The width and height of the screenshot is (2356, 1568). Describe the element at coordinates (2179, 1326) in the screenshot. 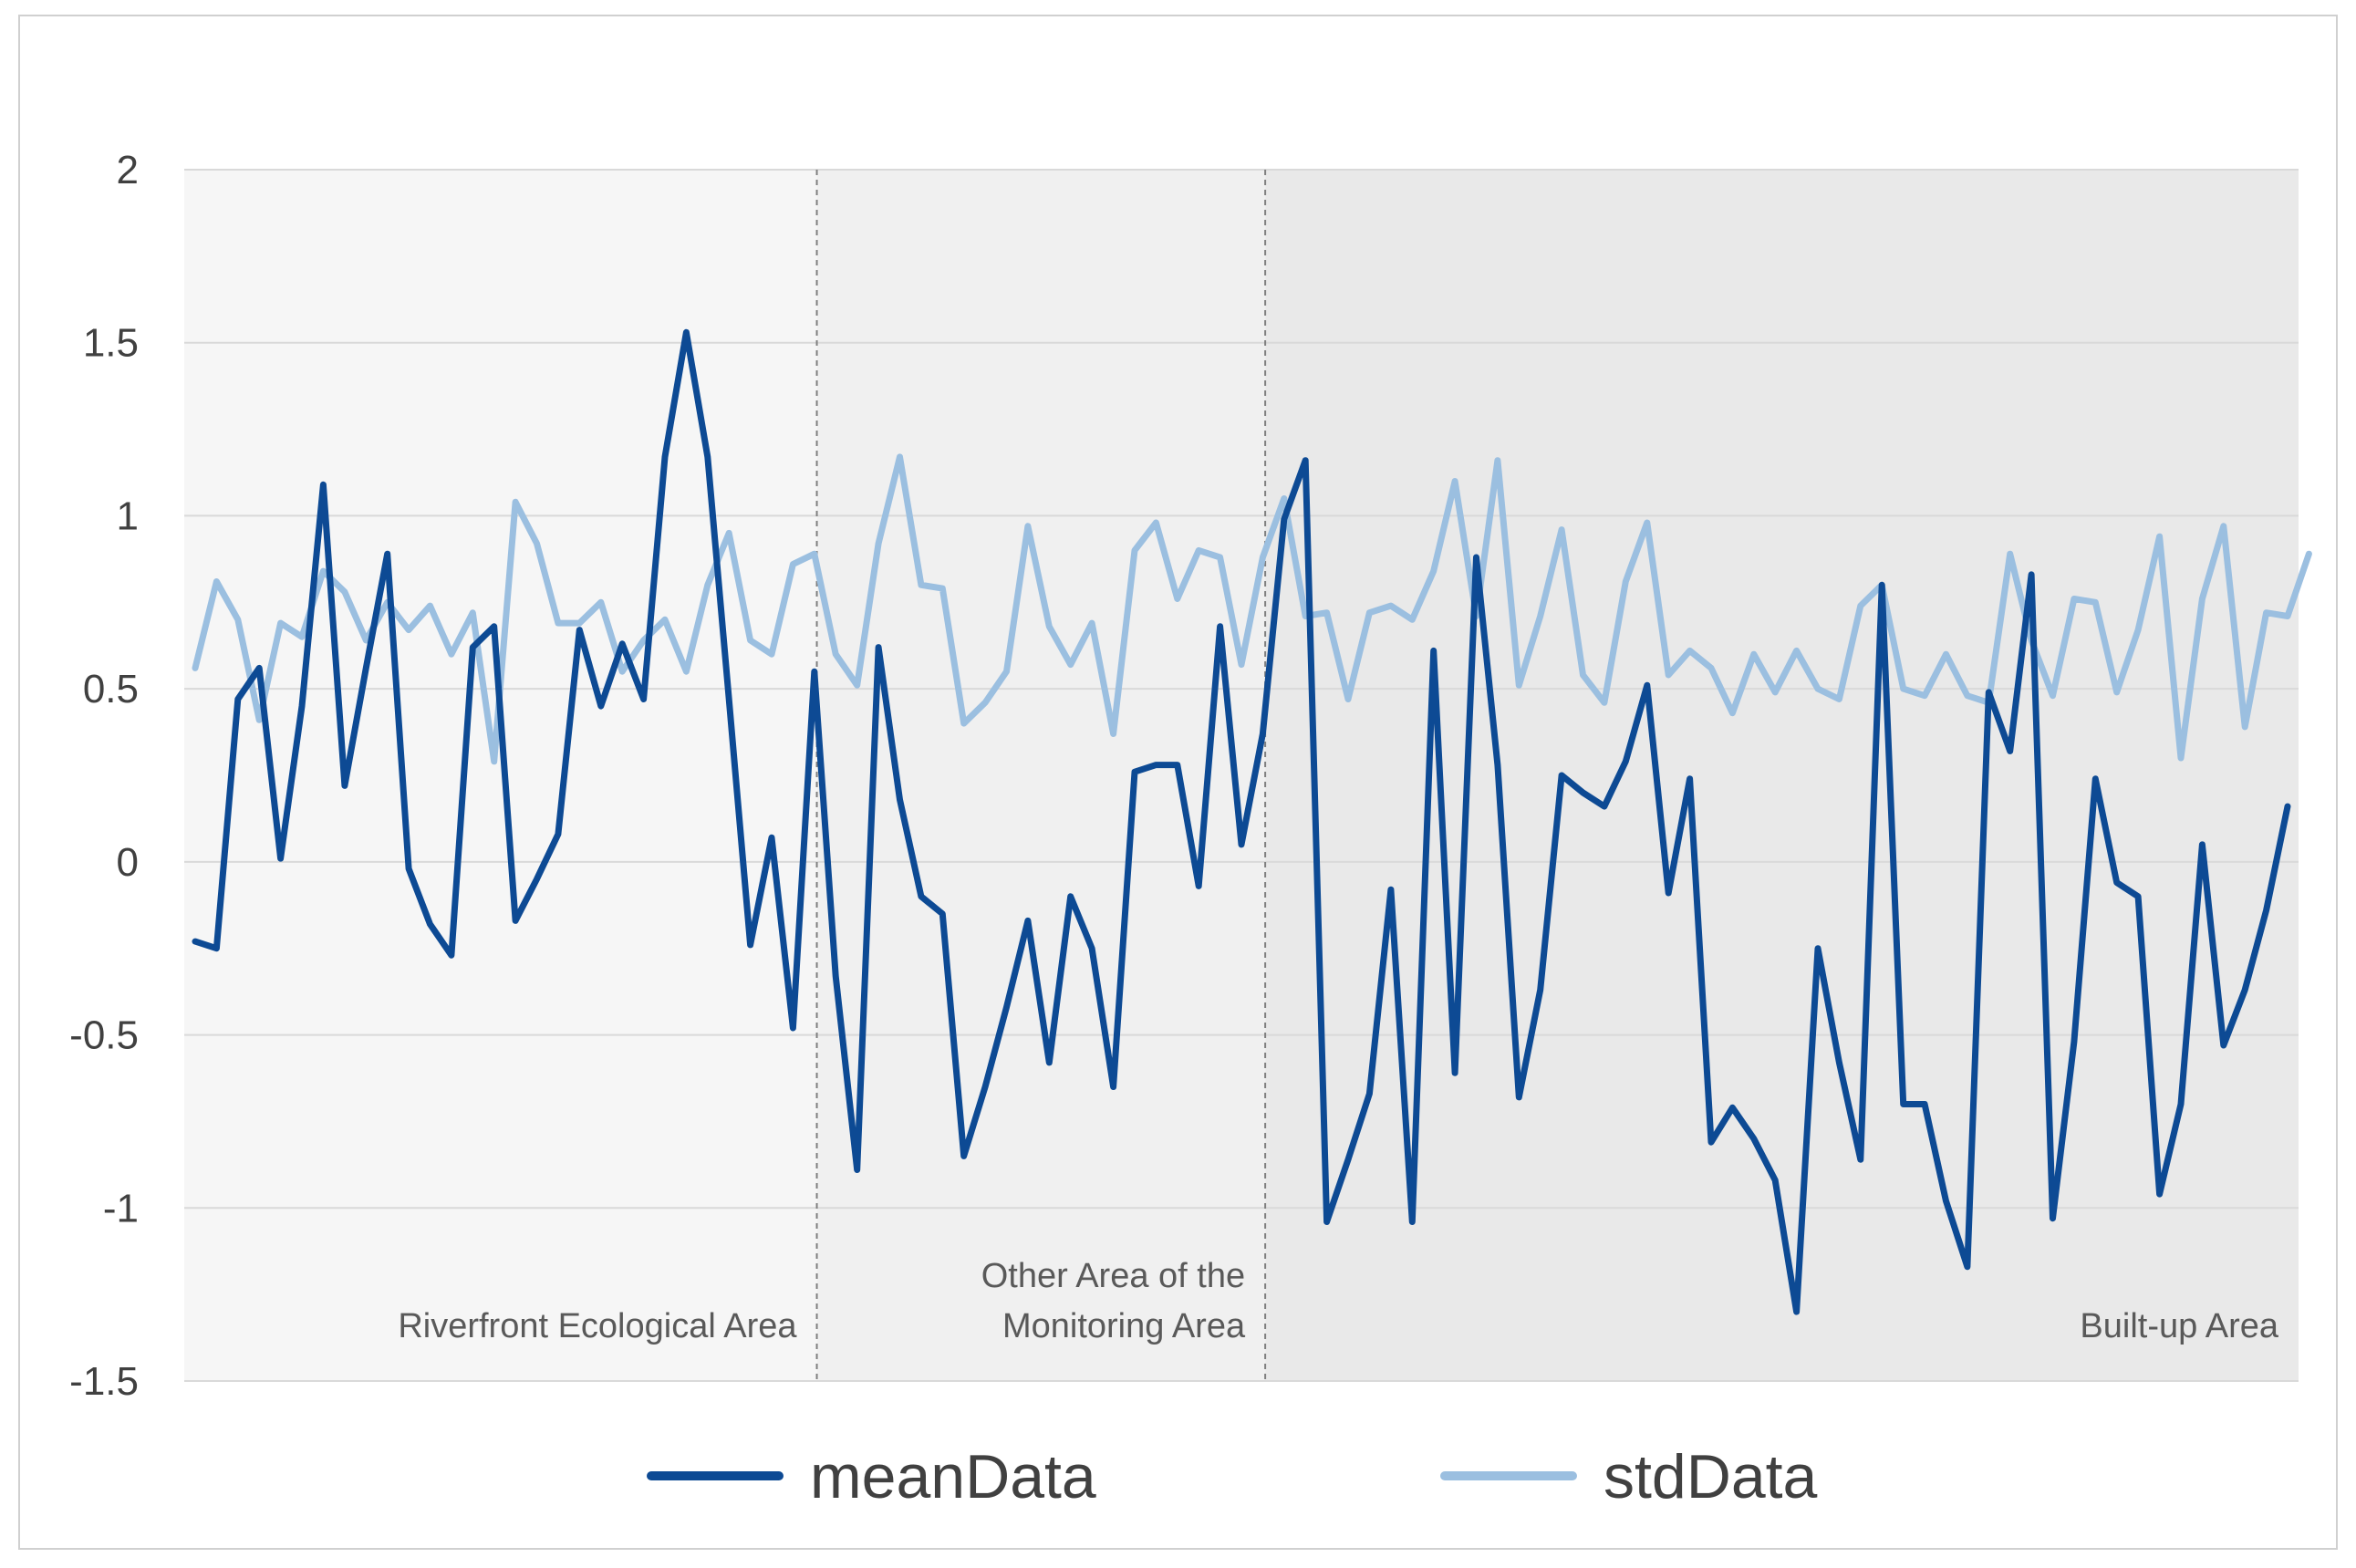

I see `region-label-line: Built-up Area` at that location.